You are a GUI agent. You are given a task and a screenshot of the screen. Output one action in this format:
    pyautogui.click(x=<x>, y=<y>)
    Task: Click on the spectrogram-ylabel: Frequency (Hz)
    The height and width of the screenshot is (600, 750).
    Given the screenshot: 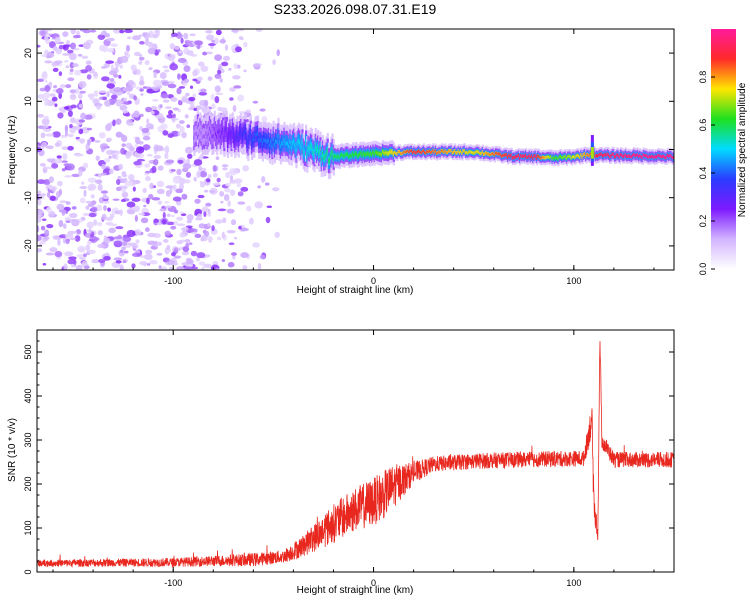 What is the action you would take?
    pyautogui.click(x=12, y=150)
    